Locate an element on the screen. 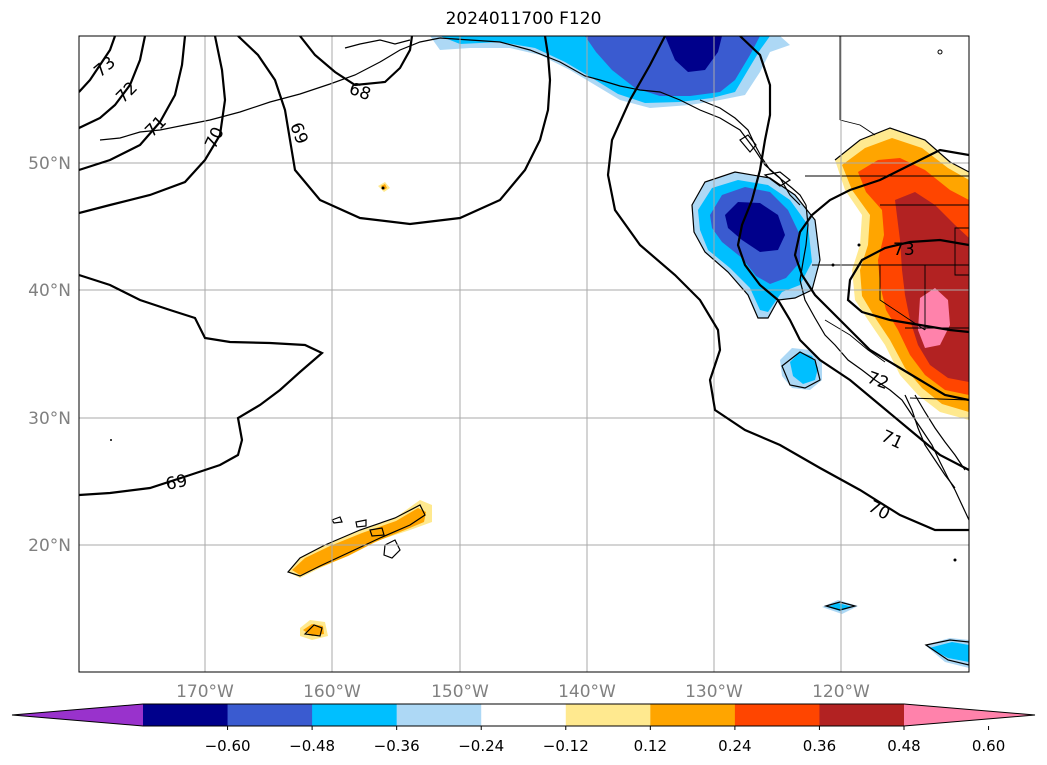 This screenshot has width=1047, height=765. colorbar-outline is located at coordinates (523, 715).